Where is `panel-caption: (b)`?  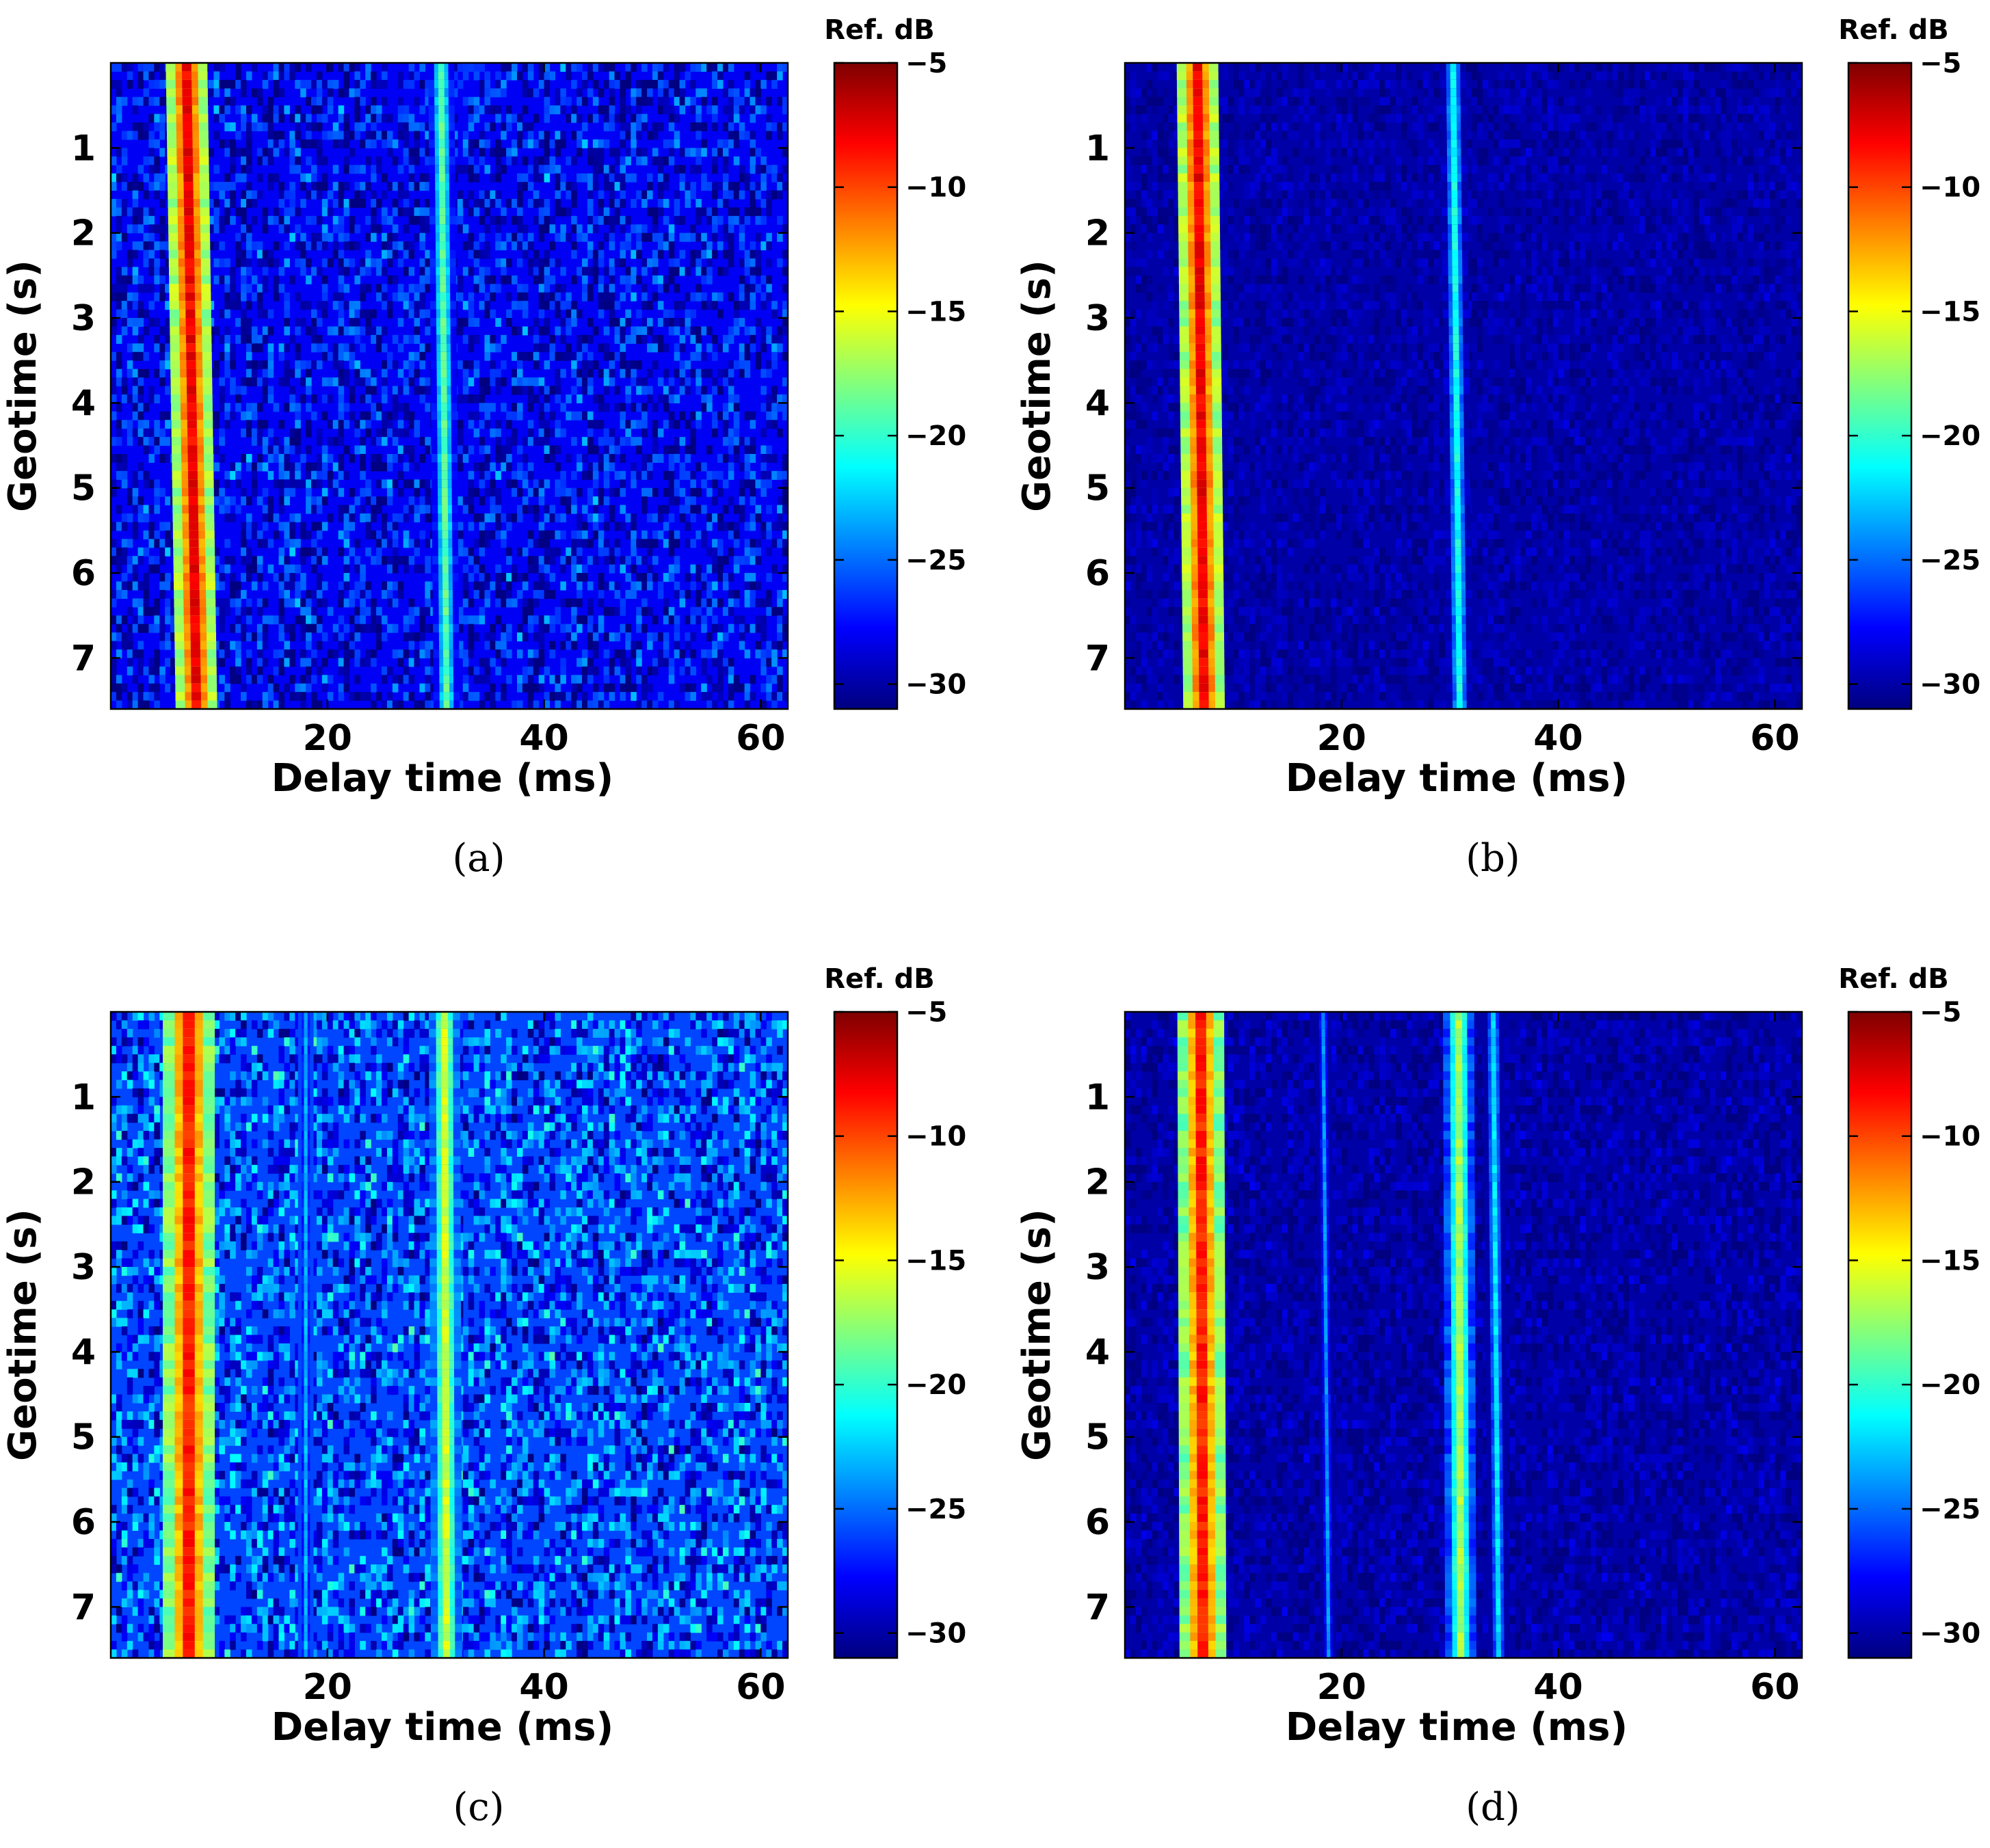 panel-caption: (b) is located at coordinates (1492, 858).